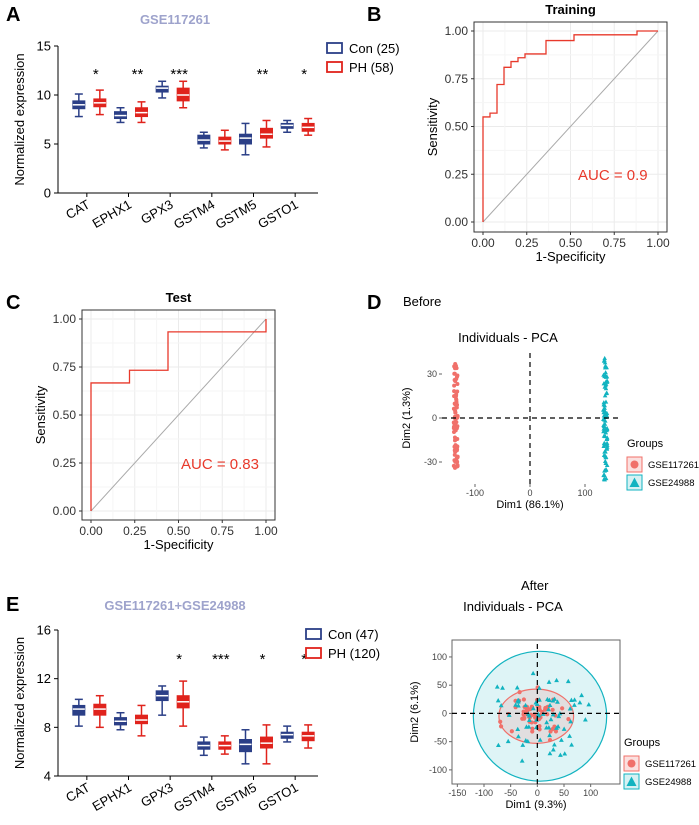  I want to click on legend-marker-circle, so click(631, 763).